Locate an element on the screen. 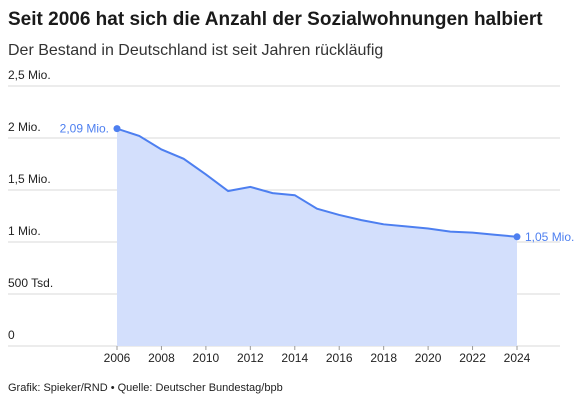 The width and height of the screenshot is (577, 400). x-tick-label: 2022 is located at coordinates (472, 358).